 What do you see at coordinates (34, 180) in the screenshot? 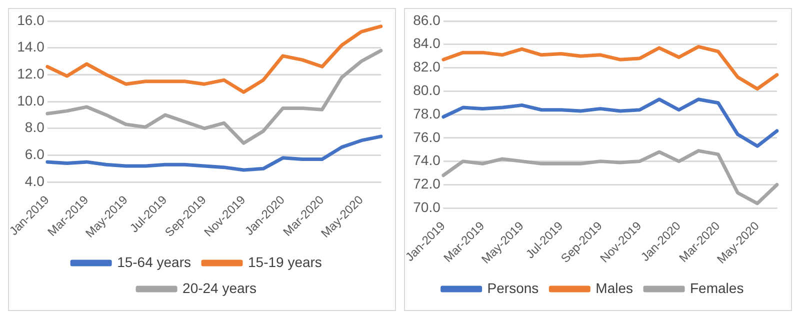
I see `y-tick-label: 4.0` at bounding box center [34, 180].